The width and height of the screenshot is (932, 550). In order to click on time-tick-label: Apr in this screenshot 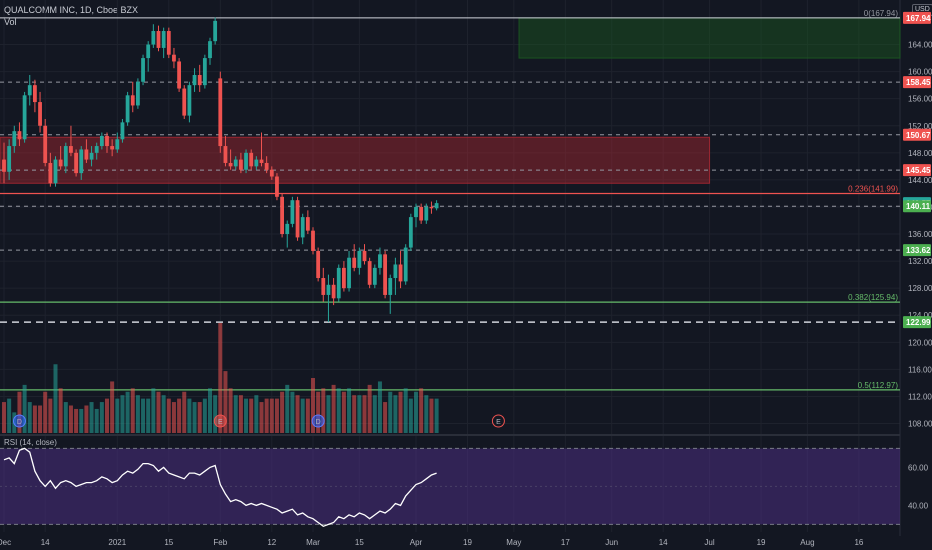, I will do `click(416, 542)`.